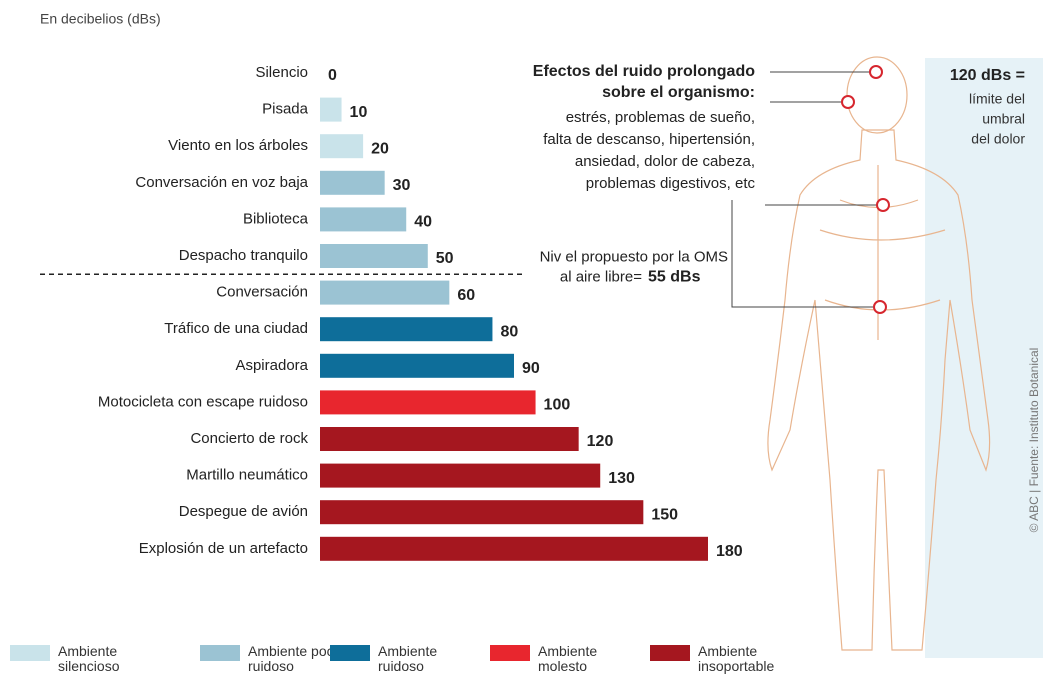 This screenshot has width=1057, height=678. What do you see at coordinates (634, 256) in the screenshot?
I see `threshold-note: Niv el propuesto por la OMS` at bounding box center [634, 256].